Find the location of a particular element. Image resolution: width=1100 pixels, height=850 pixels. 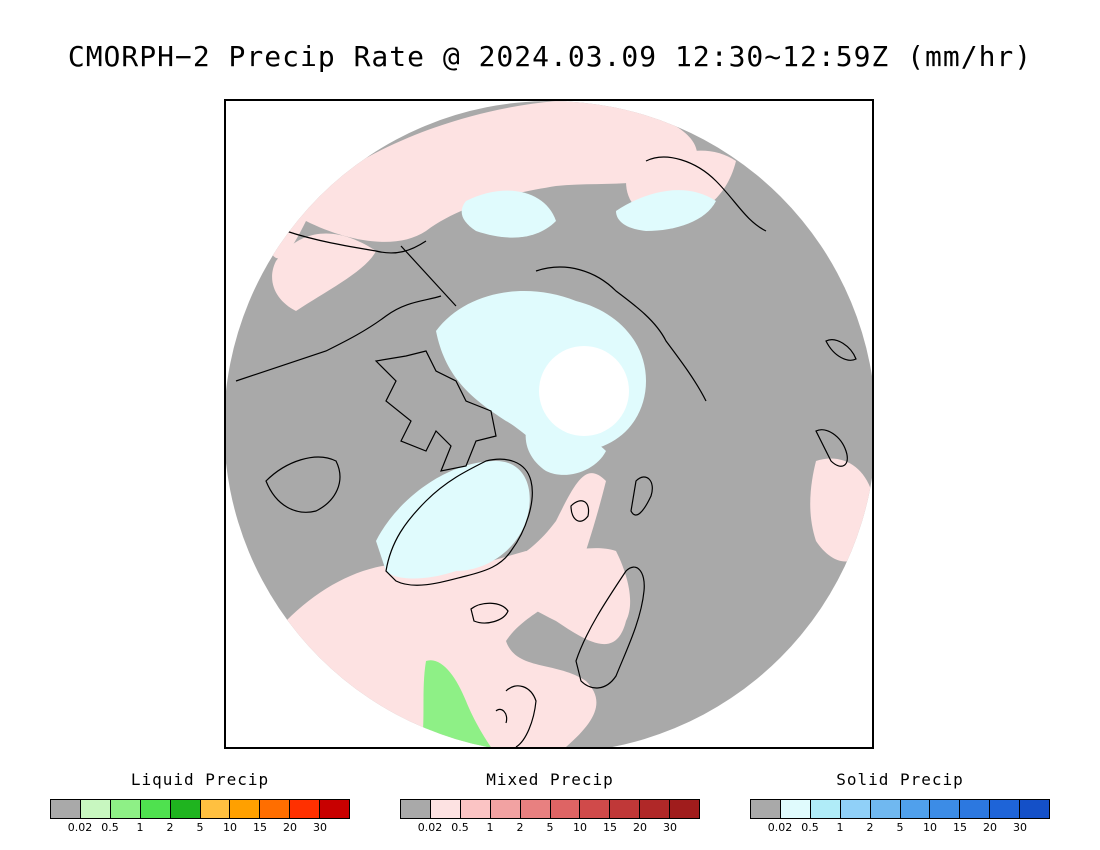

coastline-greenland is located at coordinates (459, 522).